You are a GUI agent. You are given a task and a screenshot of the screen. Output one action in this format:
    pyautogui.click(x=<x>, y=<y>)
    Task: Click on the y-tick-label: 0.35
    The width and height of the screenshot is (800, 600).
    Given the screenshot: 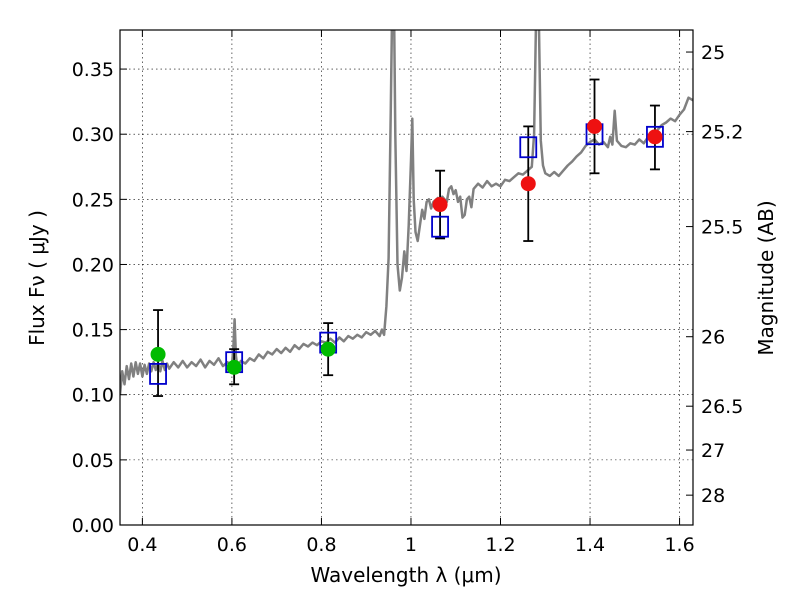 What is the action you would take?
    pyautogui.click(x=93, y=70)
    